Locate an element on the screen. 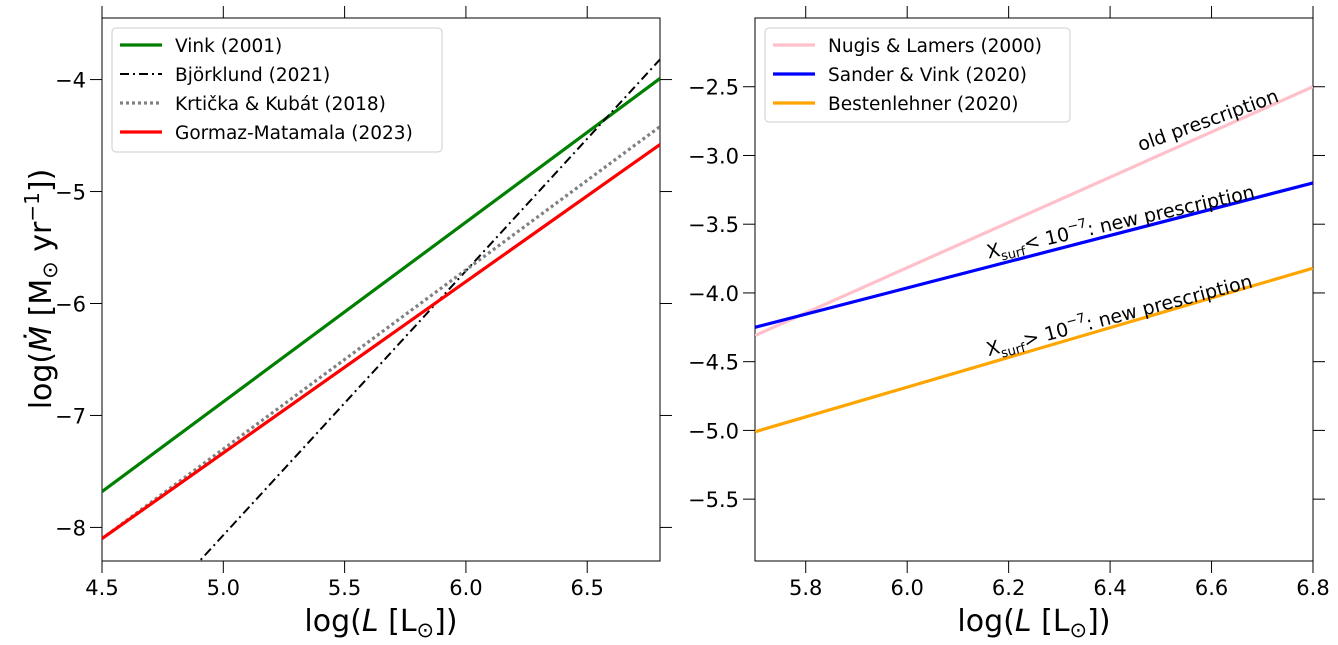  left-x-tick-label: 5.0 is located at coordinates (223, 588).